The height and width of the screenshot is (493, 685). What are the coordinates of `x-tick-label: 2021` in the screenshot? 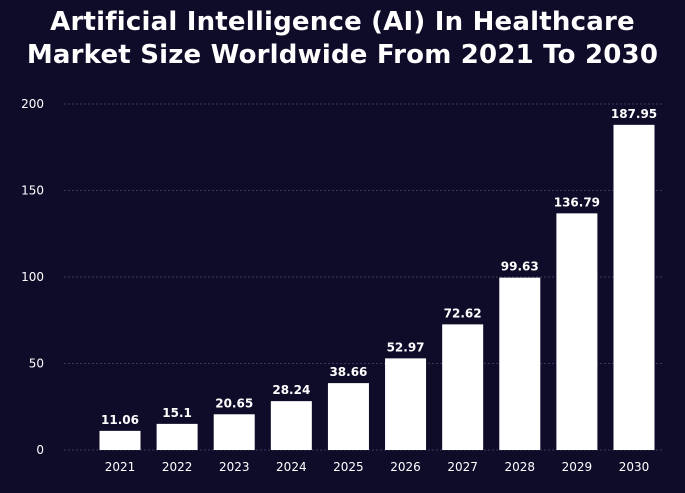 It's located at (120, 467).